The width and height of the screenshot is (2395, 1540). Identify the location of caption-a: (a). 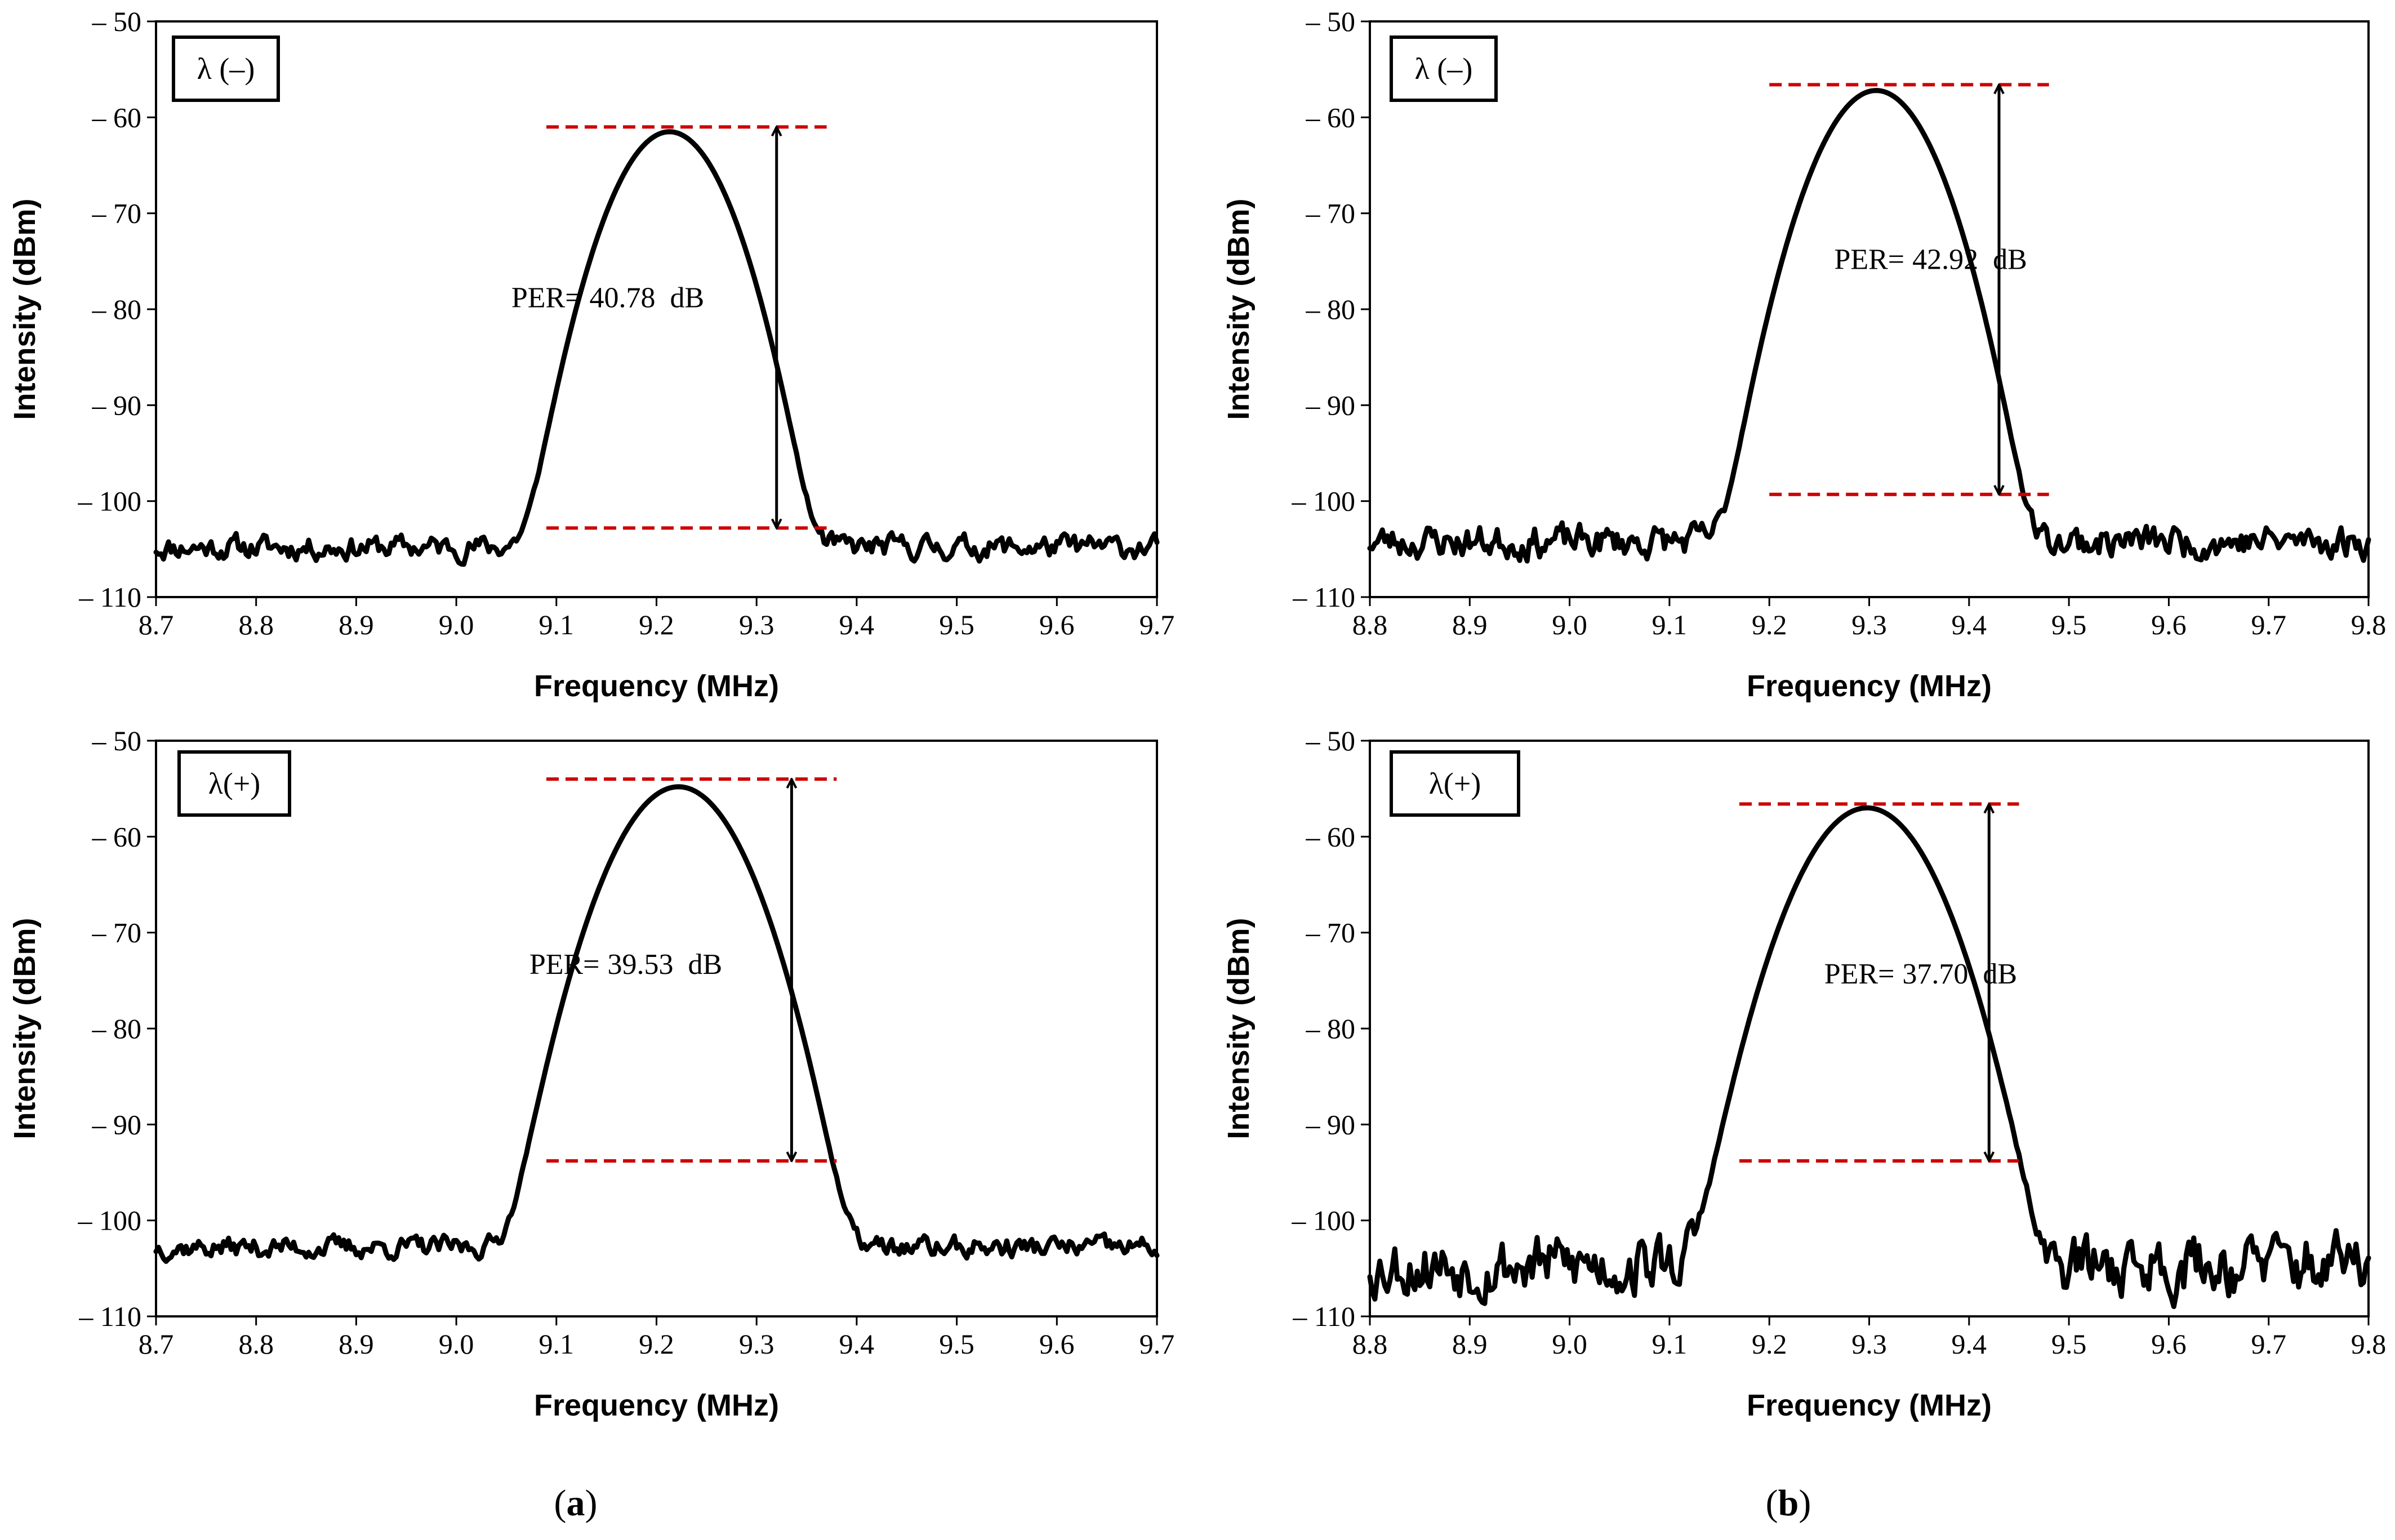
(576, 1504).